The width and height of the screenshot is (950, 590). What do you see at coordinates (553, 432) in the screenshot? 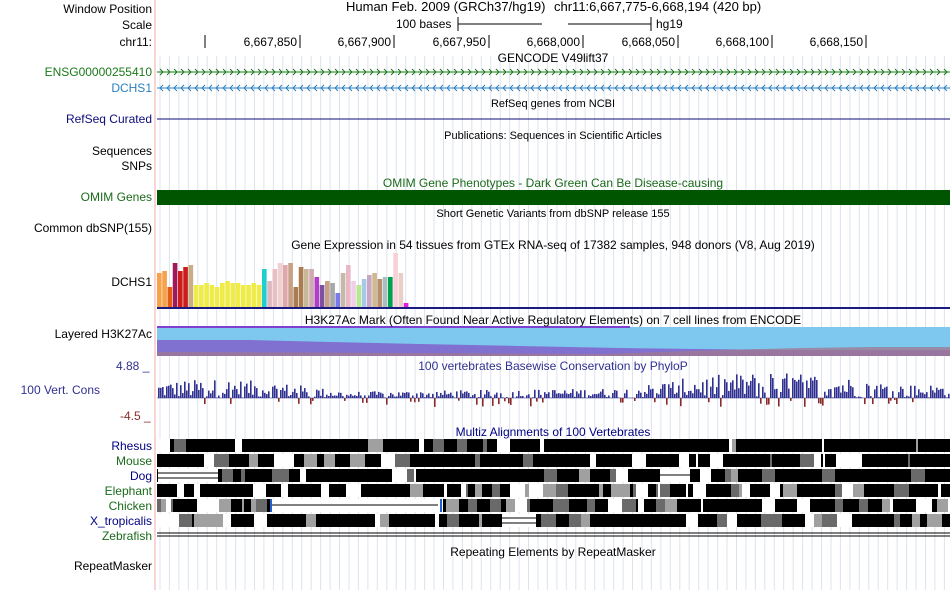
I see `multiz-title: Multiz Alignments of 100 Vertebrates` at bounding box center [553, 432].